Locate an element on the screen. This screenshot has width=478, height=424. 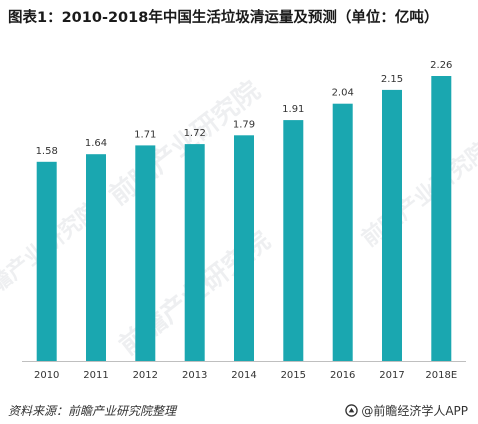
x-tick-label-2018E: 2018E is located at coordinates (441, 375).